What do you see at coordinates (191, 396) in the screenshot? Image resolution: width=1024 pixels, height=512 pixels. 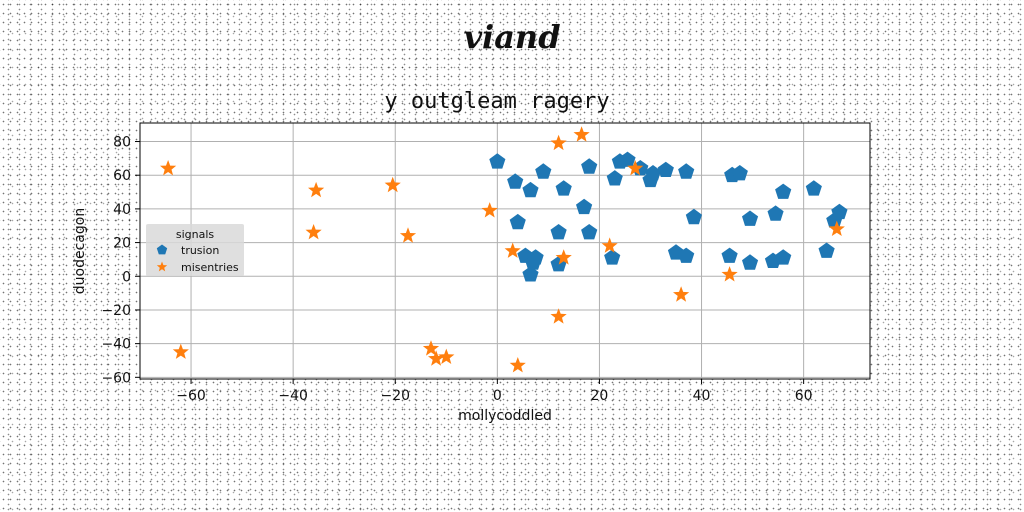 I see `x-tick-label: −60` at bounding box center [191, 396].